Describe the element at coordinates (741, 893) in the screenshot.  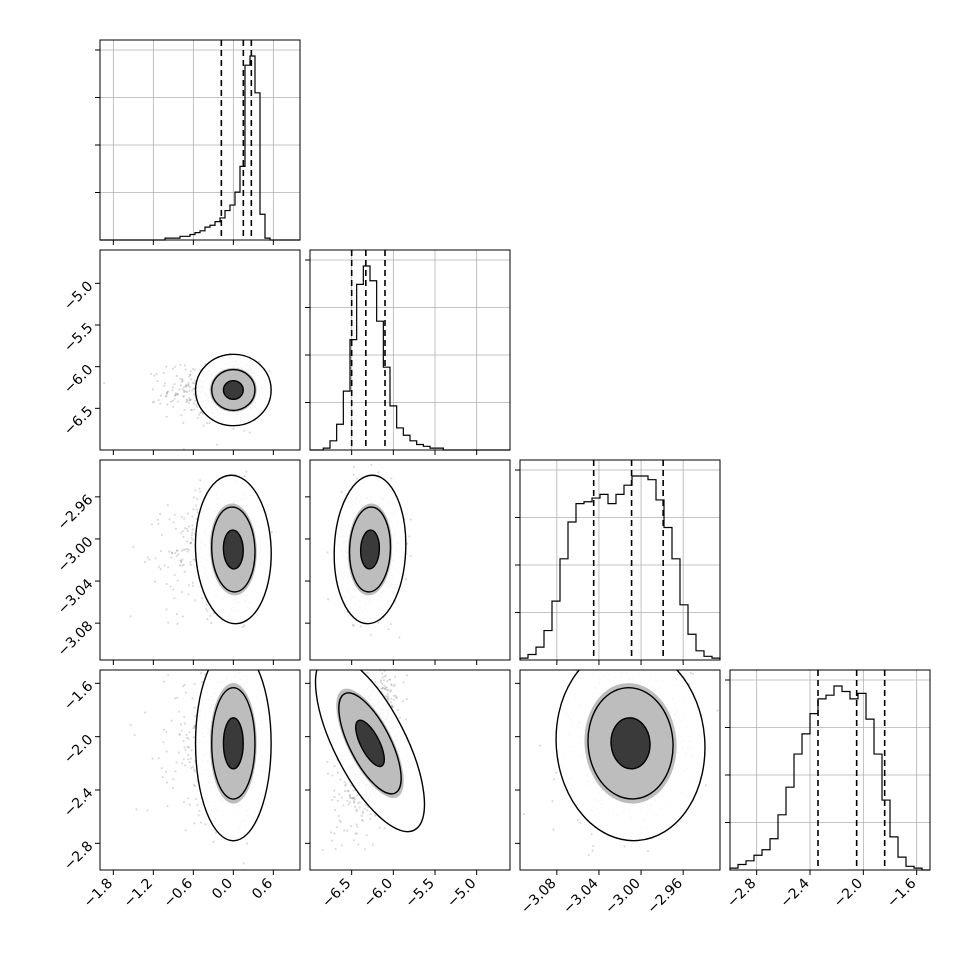
I see `xtick-label-3-0: −2.8` at that location.